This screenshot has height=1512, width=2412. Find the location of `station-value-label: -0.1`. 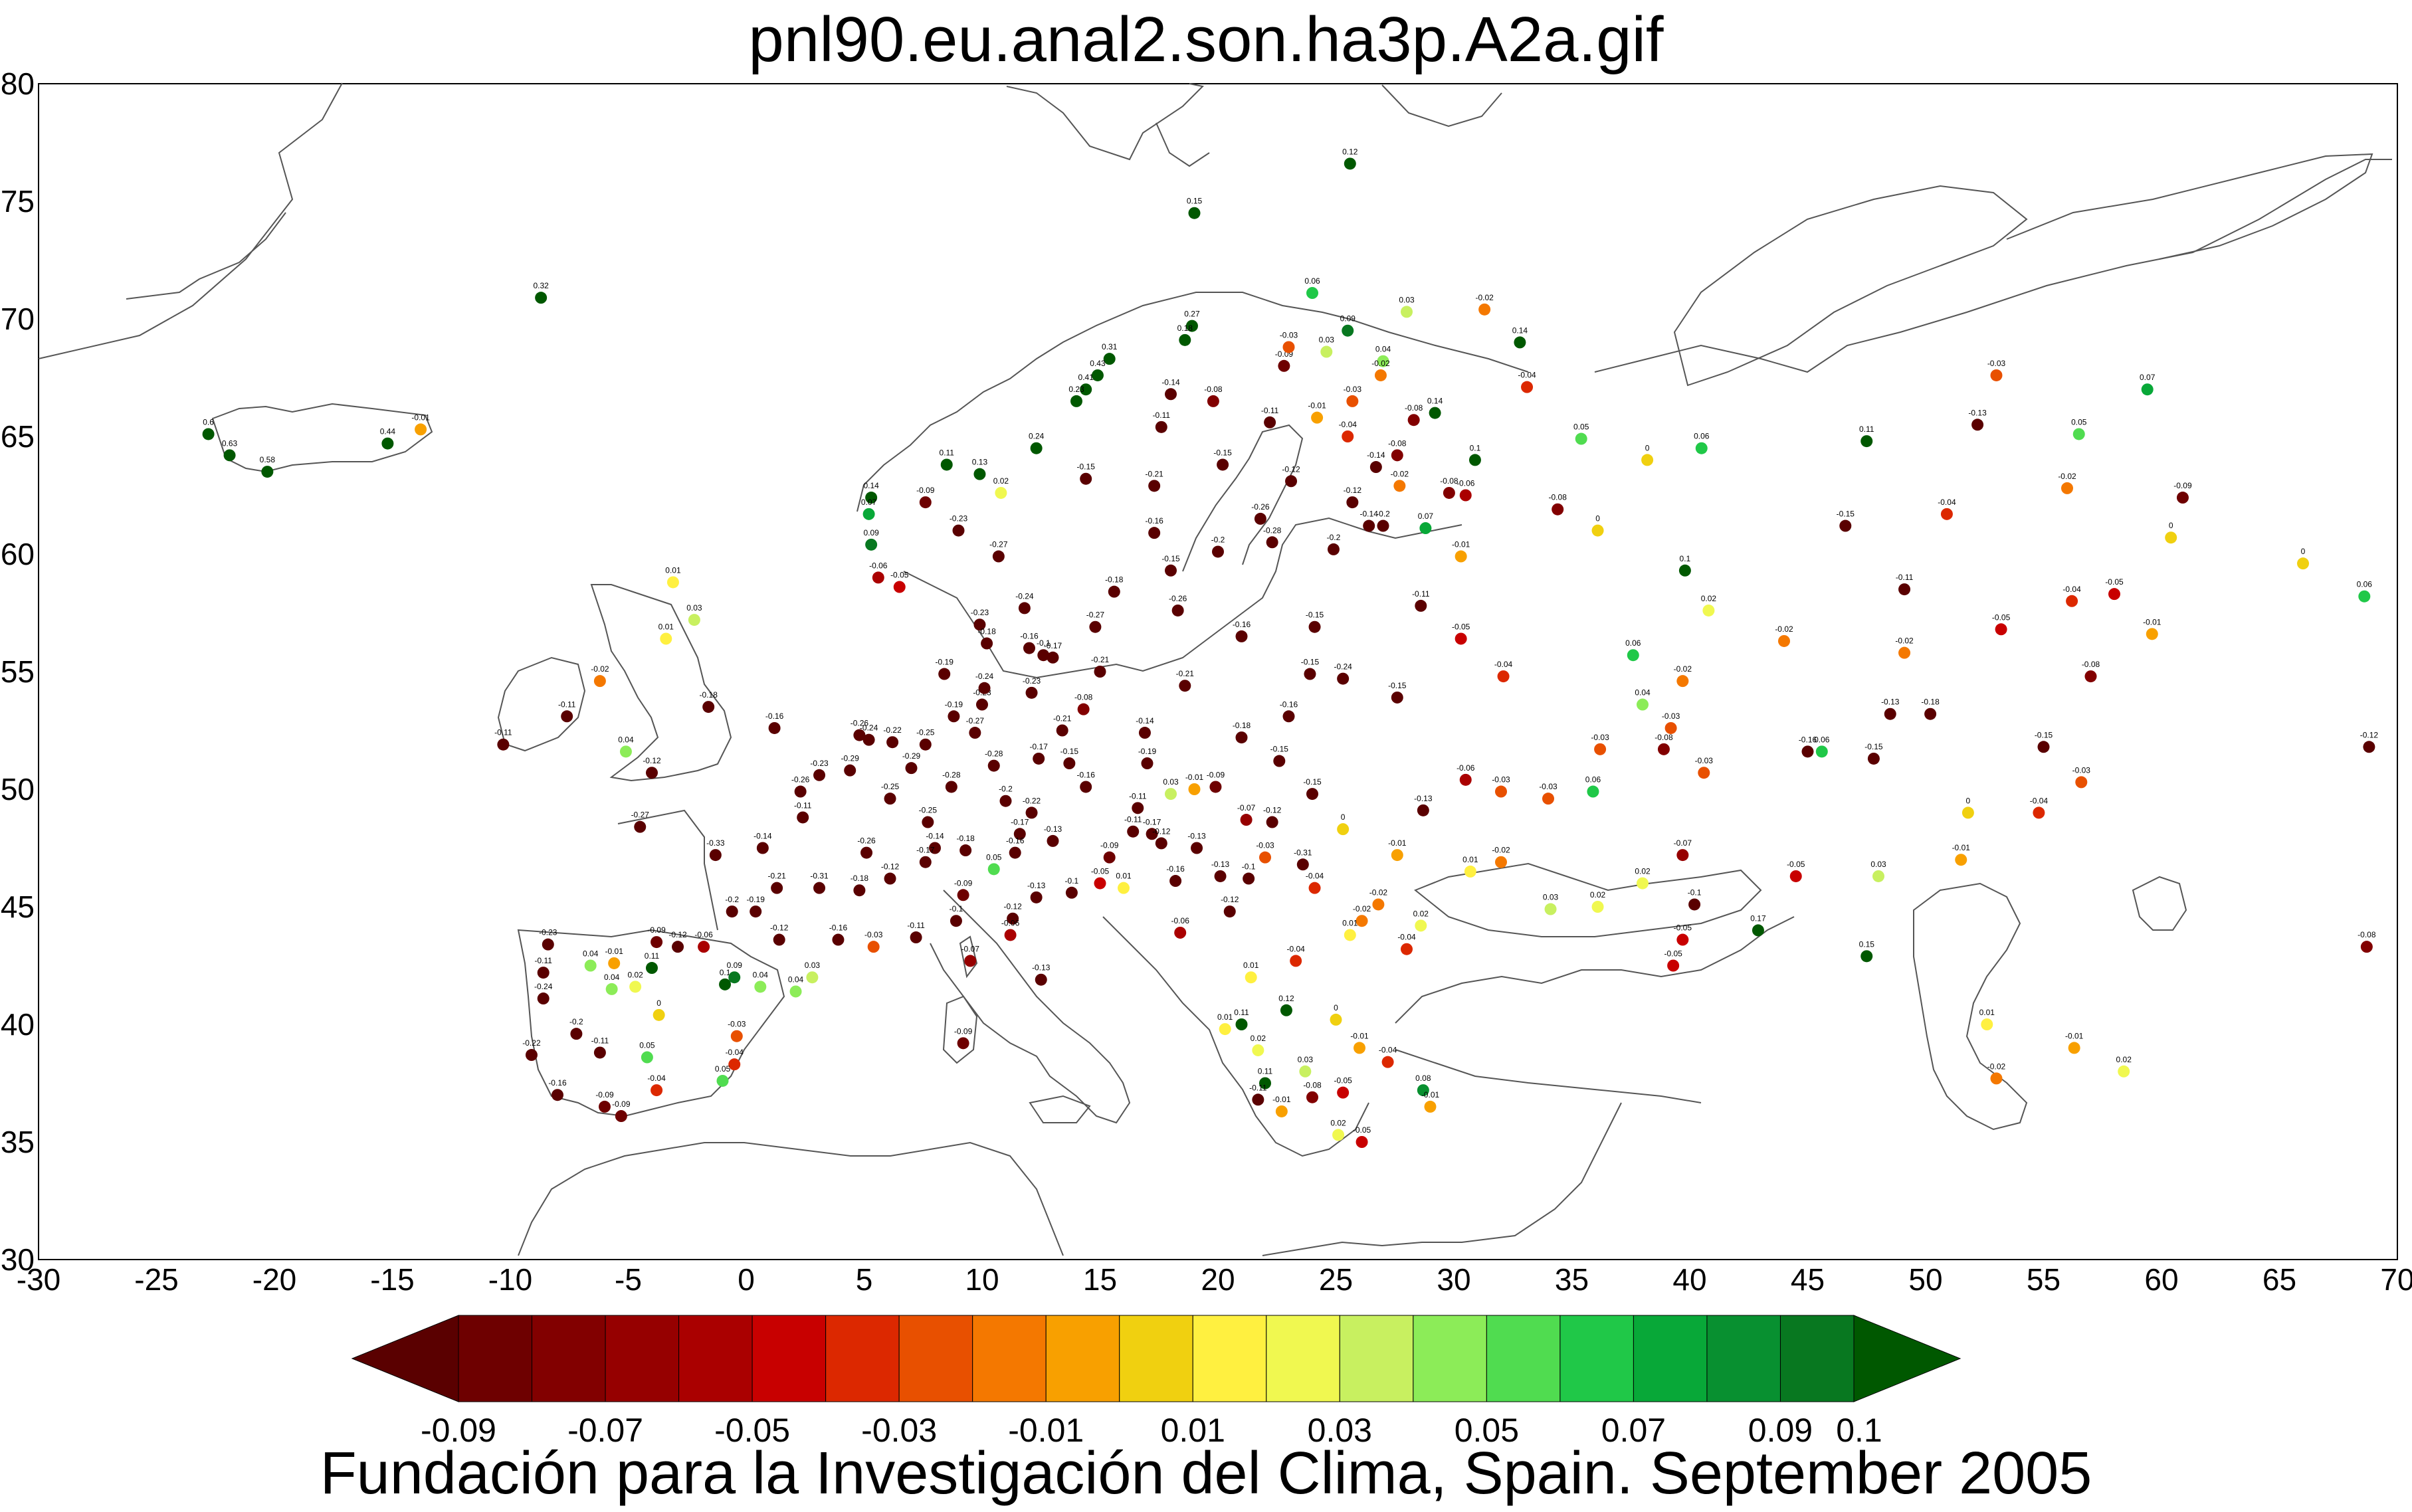

station-value-label: -0.1 is located at coordinates (1249, 867).